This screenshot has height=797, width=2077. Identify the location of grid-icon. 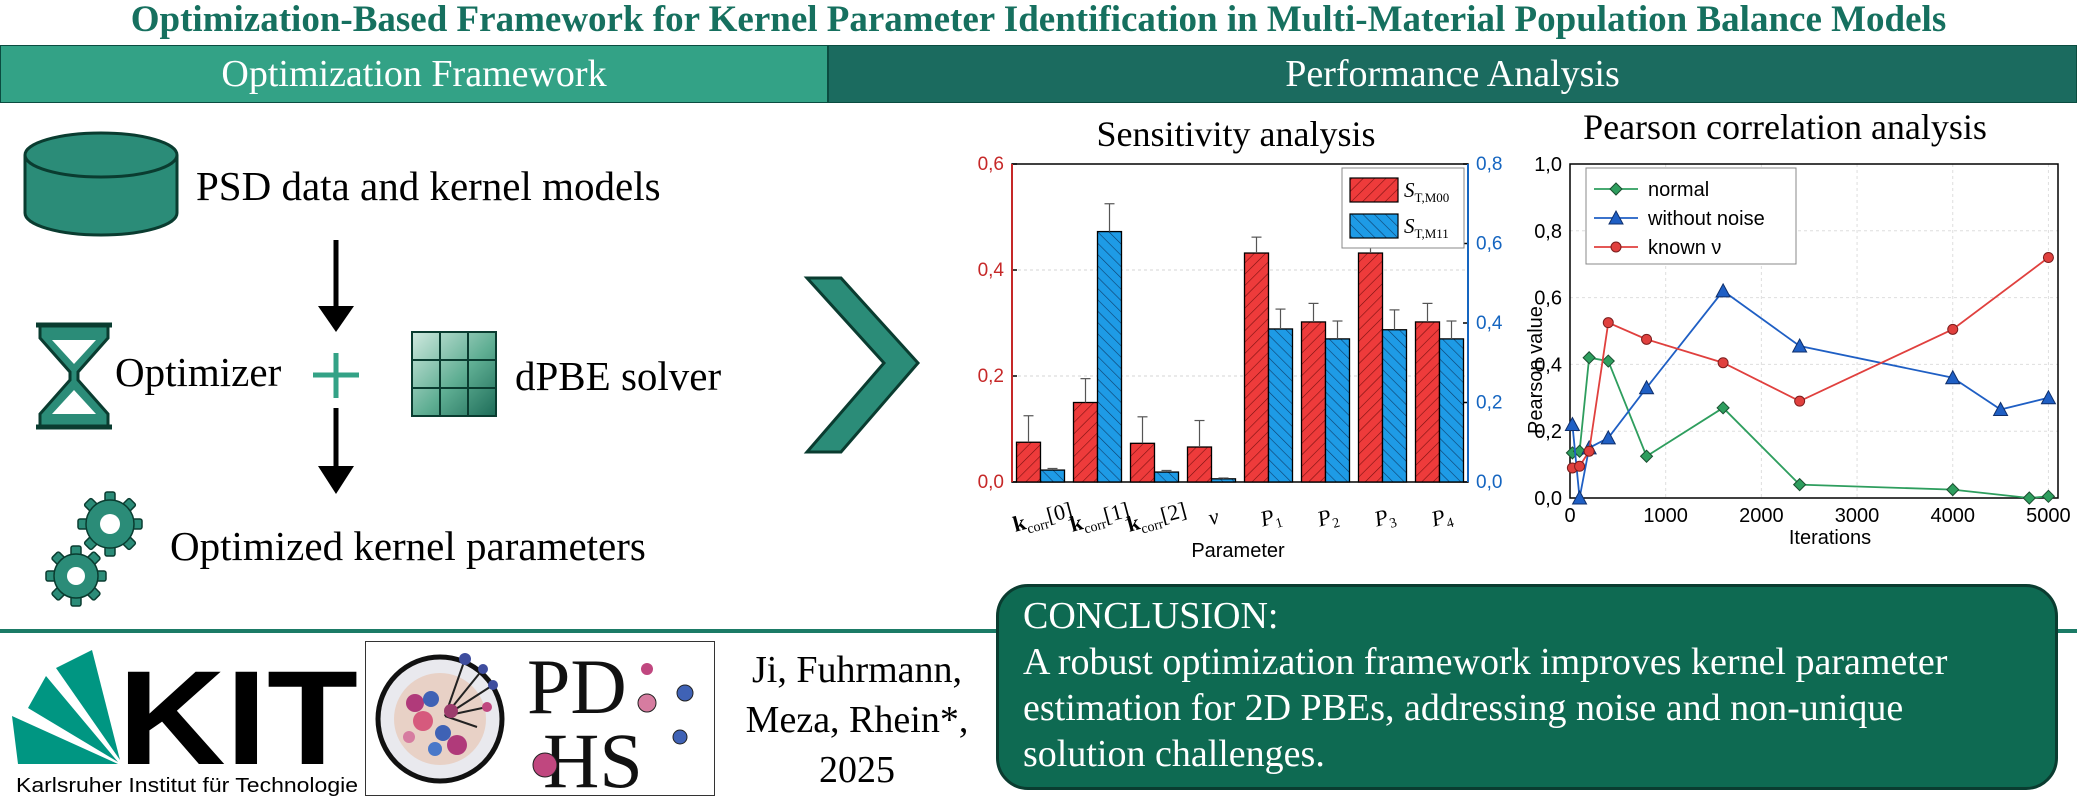
(454, 374).